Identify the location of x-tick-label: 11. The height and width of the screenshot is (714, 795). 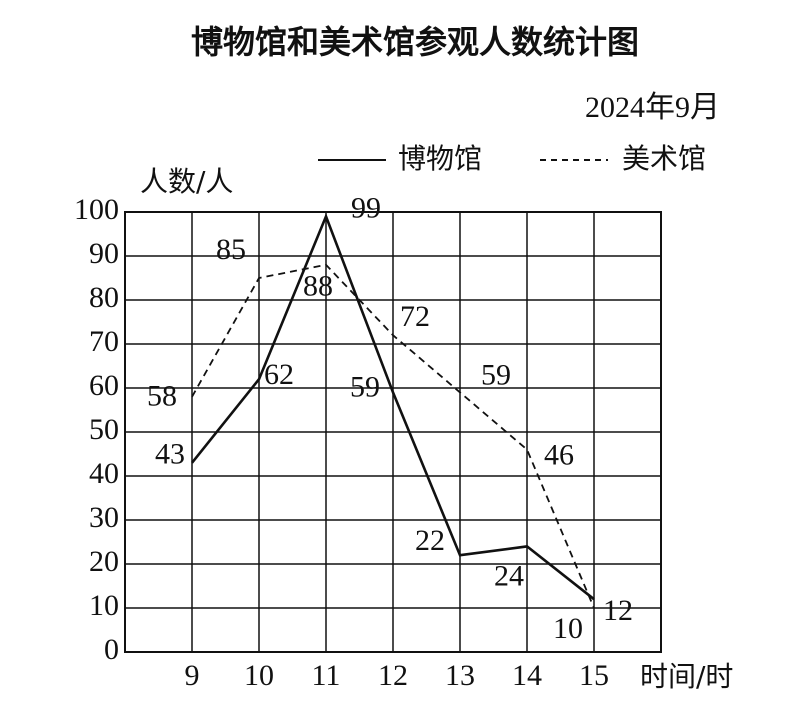
(326, 675).